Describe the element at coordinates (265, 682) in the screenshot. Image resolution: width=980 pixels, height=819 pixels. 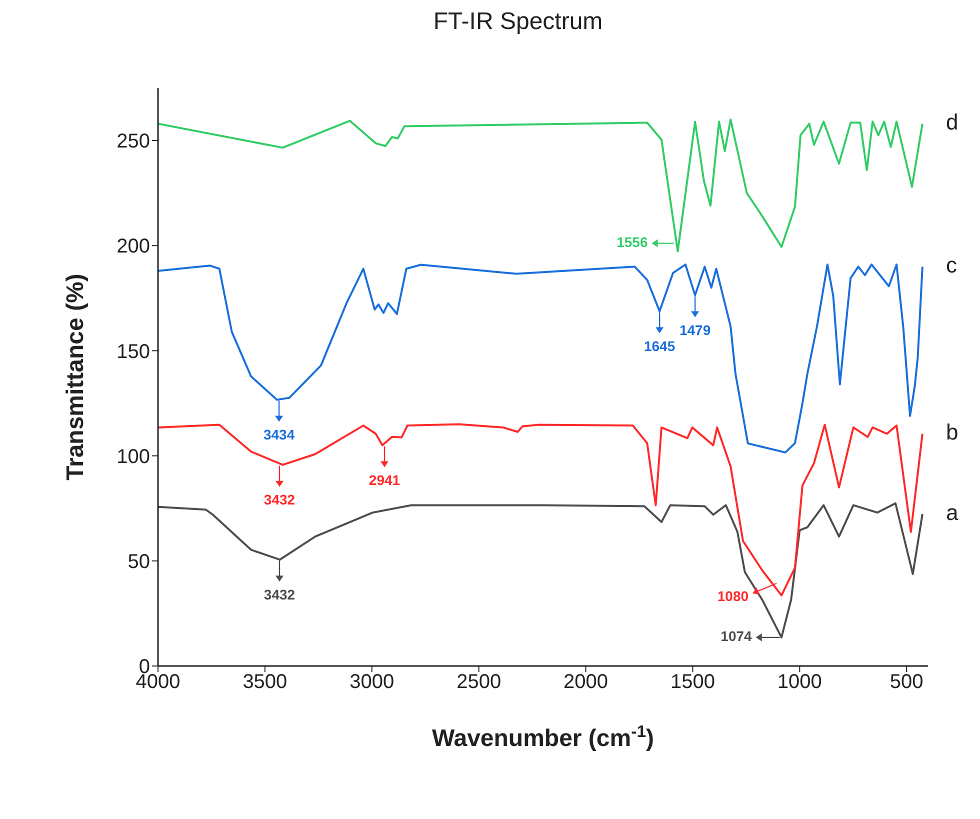
I see `x-tick-label: 3500` at that location.